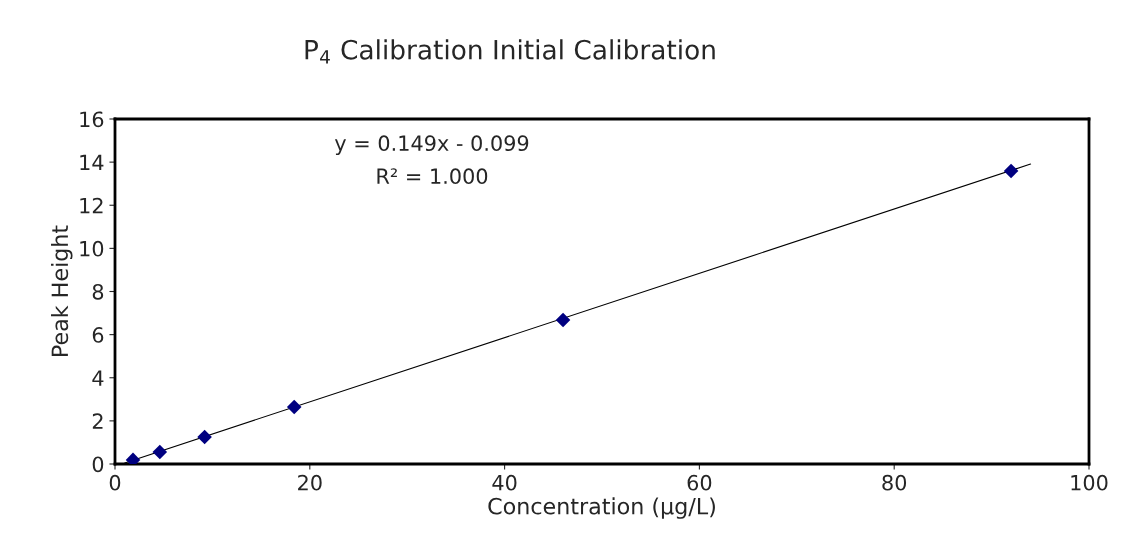 The width and height of the screenshot is (1142, 548). Describe the element at coordinates (98, 335) in the screenshot. I see `y-tick-label: 6` at that location.